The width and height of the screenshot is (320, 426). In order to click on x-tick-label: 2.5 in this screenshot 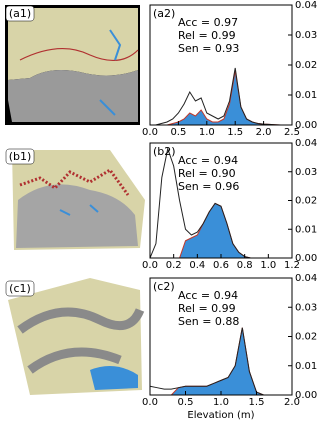, I will do `click(292, 132)`.